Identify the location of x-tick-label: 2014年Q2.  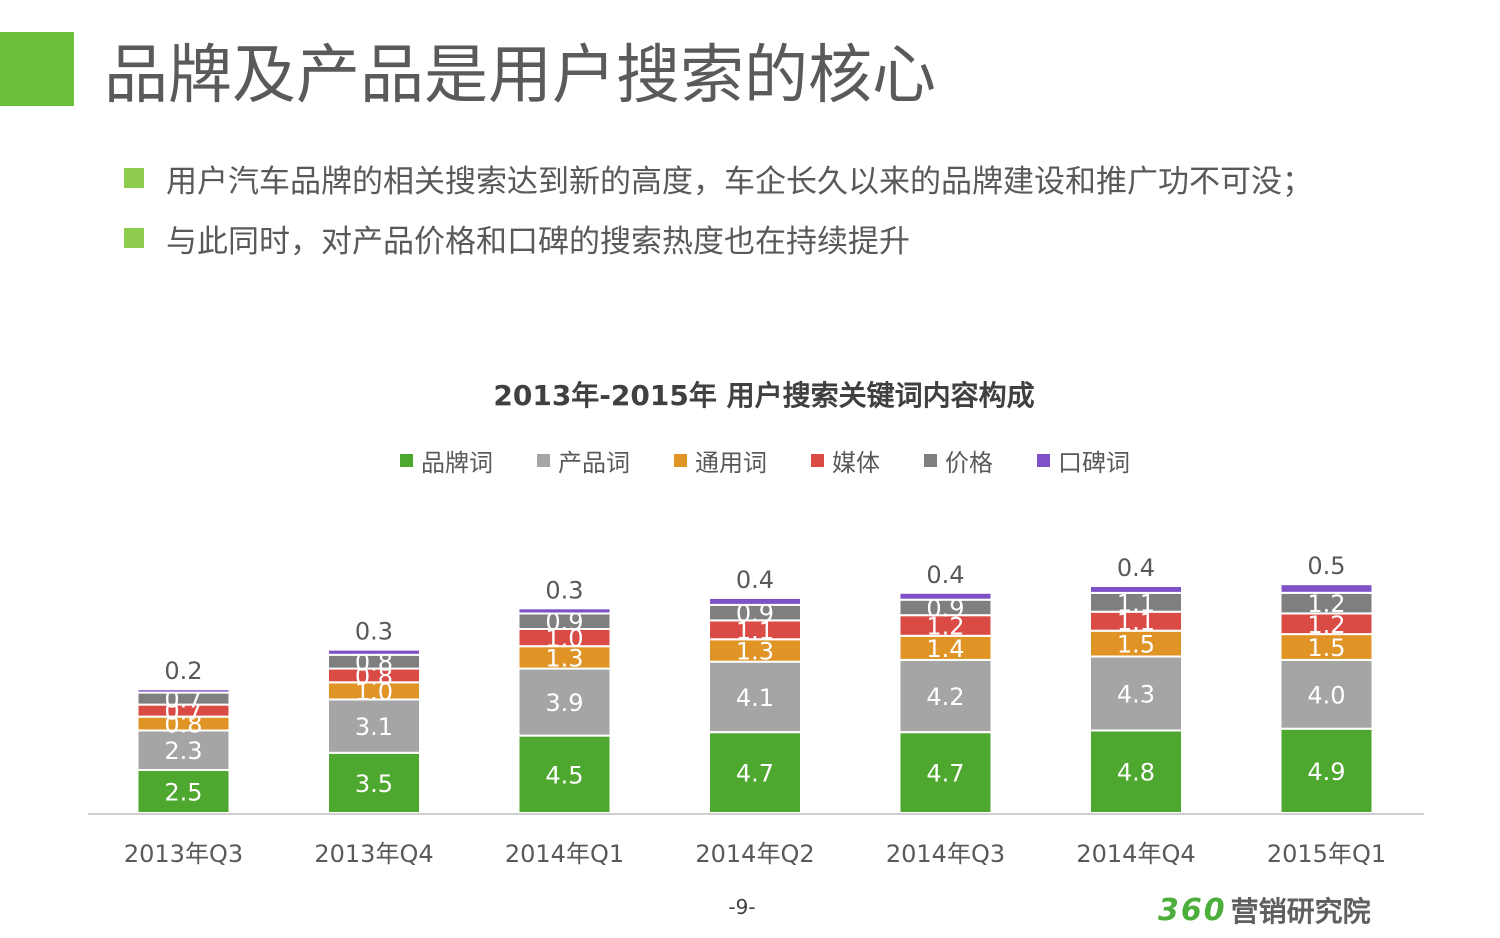
(754, 854).